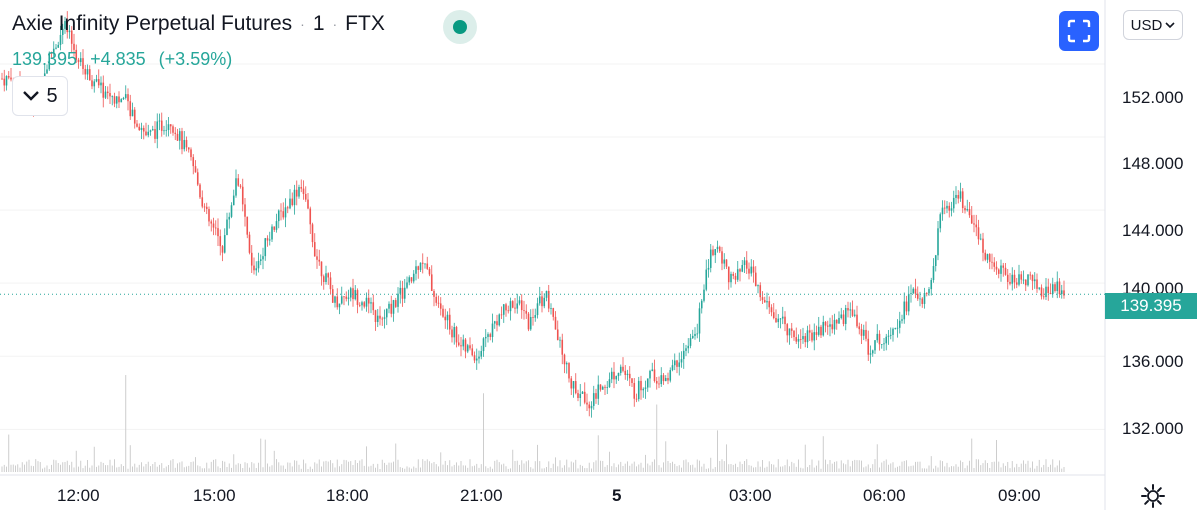 The image size is (1200, 510). I want to click on price-tick: 144.000, so click(1153, 230).